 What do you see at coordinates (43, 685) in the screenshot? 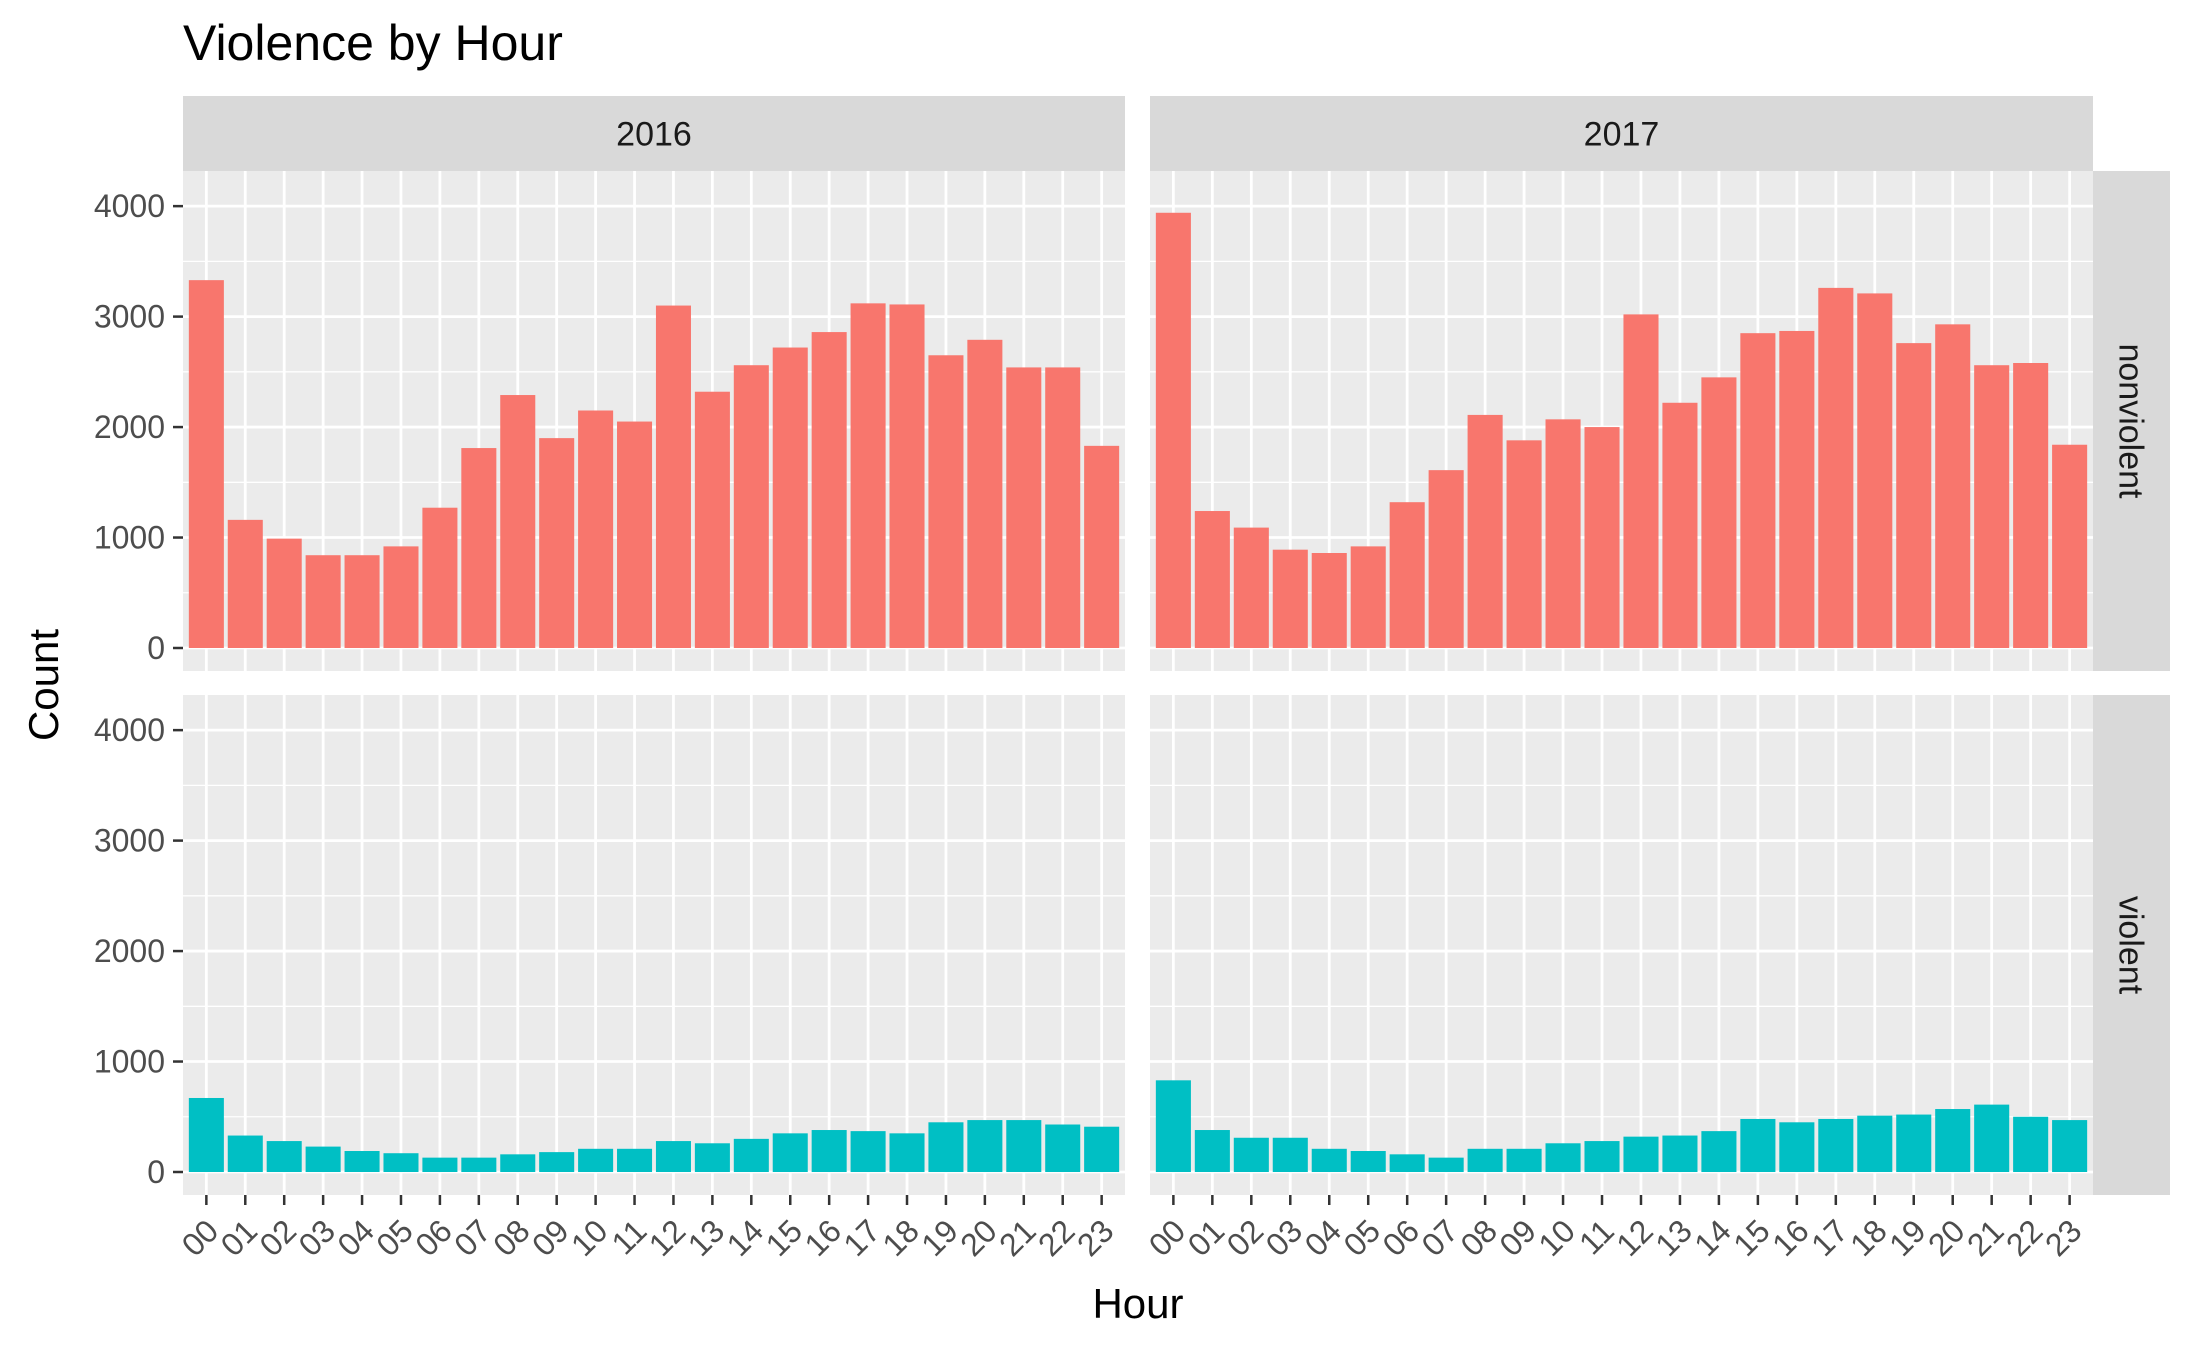
I see `y-axis-title: Count` at bounding box center [43, 685].